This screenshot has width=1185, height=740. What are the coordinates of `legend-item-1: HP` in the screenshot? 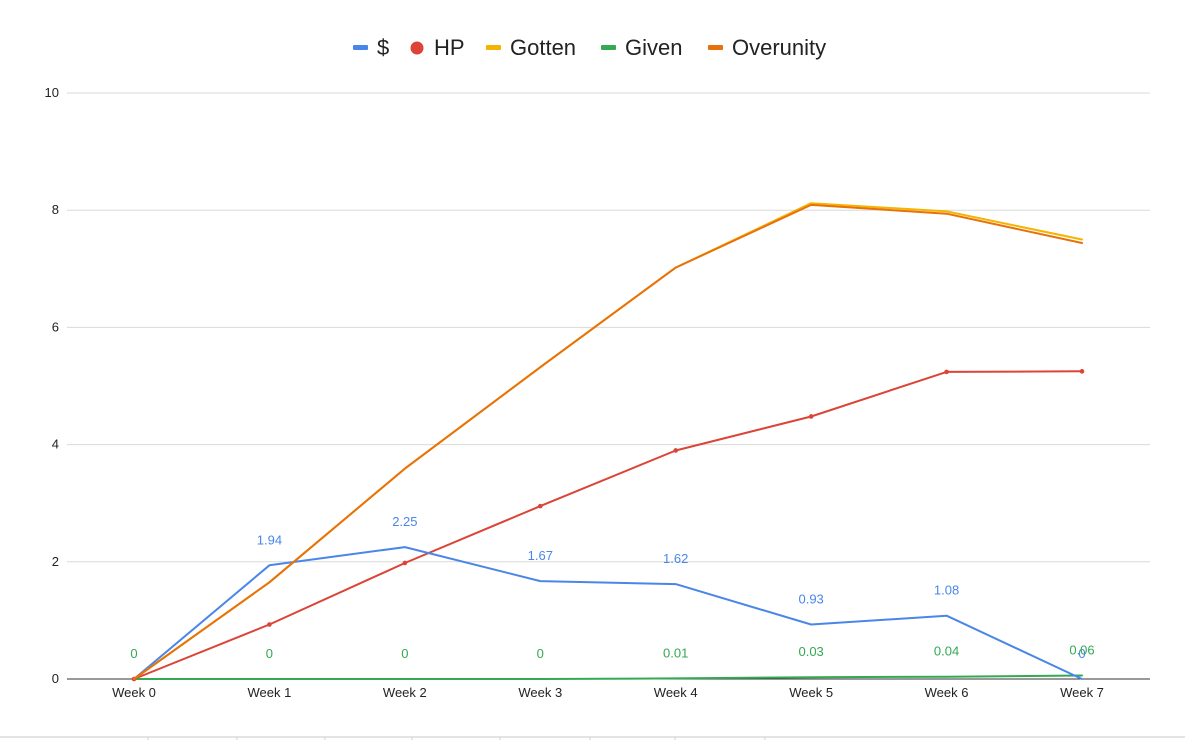 It's located at (437, 47).